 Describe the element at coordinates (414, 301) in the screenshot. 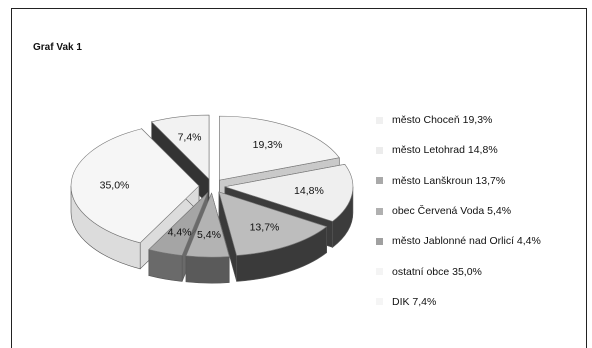

I see `legend-label: DIK 7,4%` at that location.